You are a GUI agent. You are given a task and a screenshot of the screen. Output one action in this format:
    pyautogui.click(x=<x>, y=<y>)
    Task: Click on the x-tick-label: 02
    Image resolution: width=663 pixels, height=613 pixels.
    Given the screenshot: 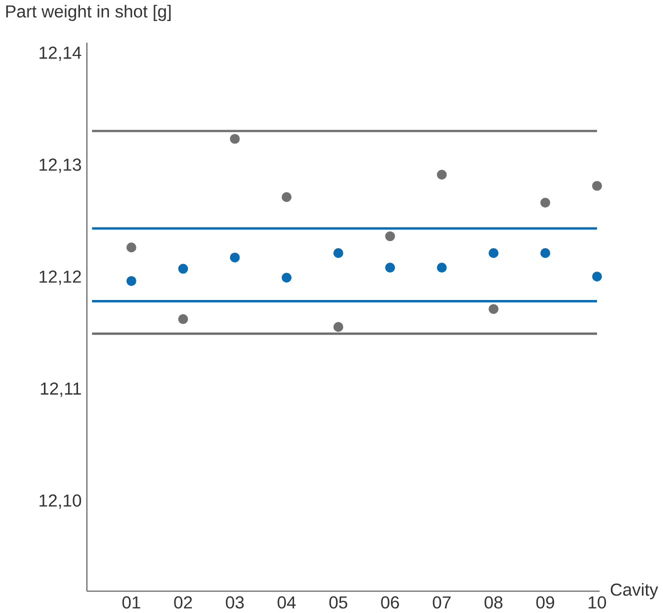 What is the action you would take?
    pyautogui.click(x=183, y=602)
    